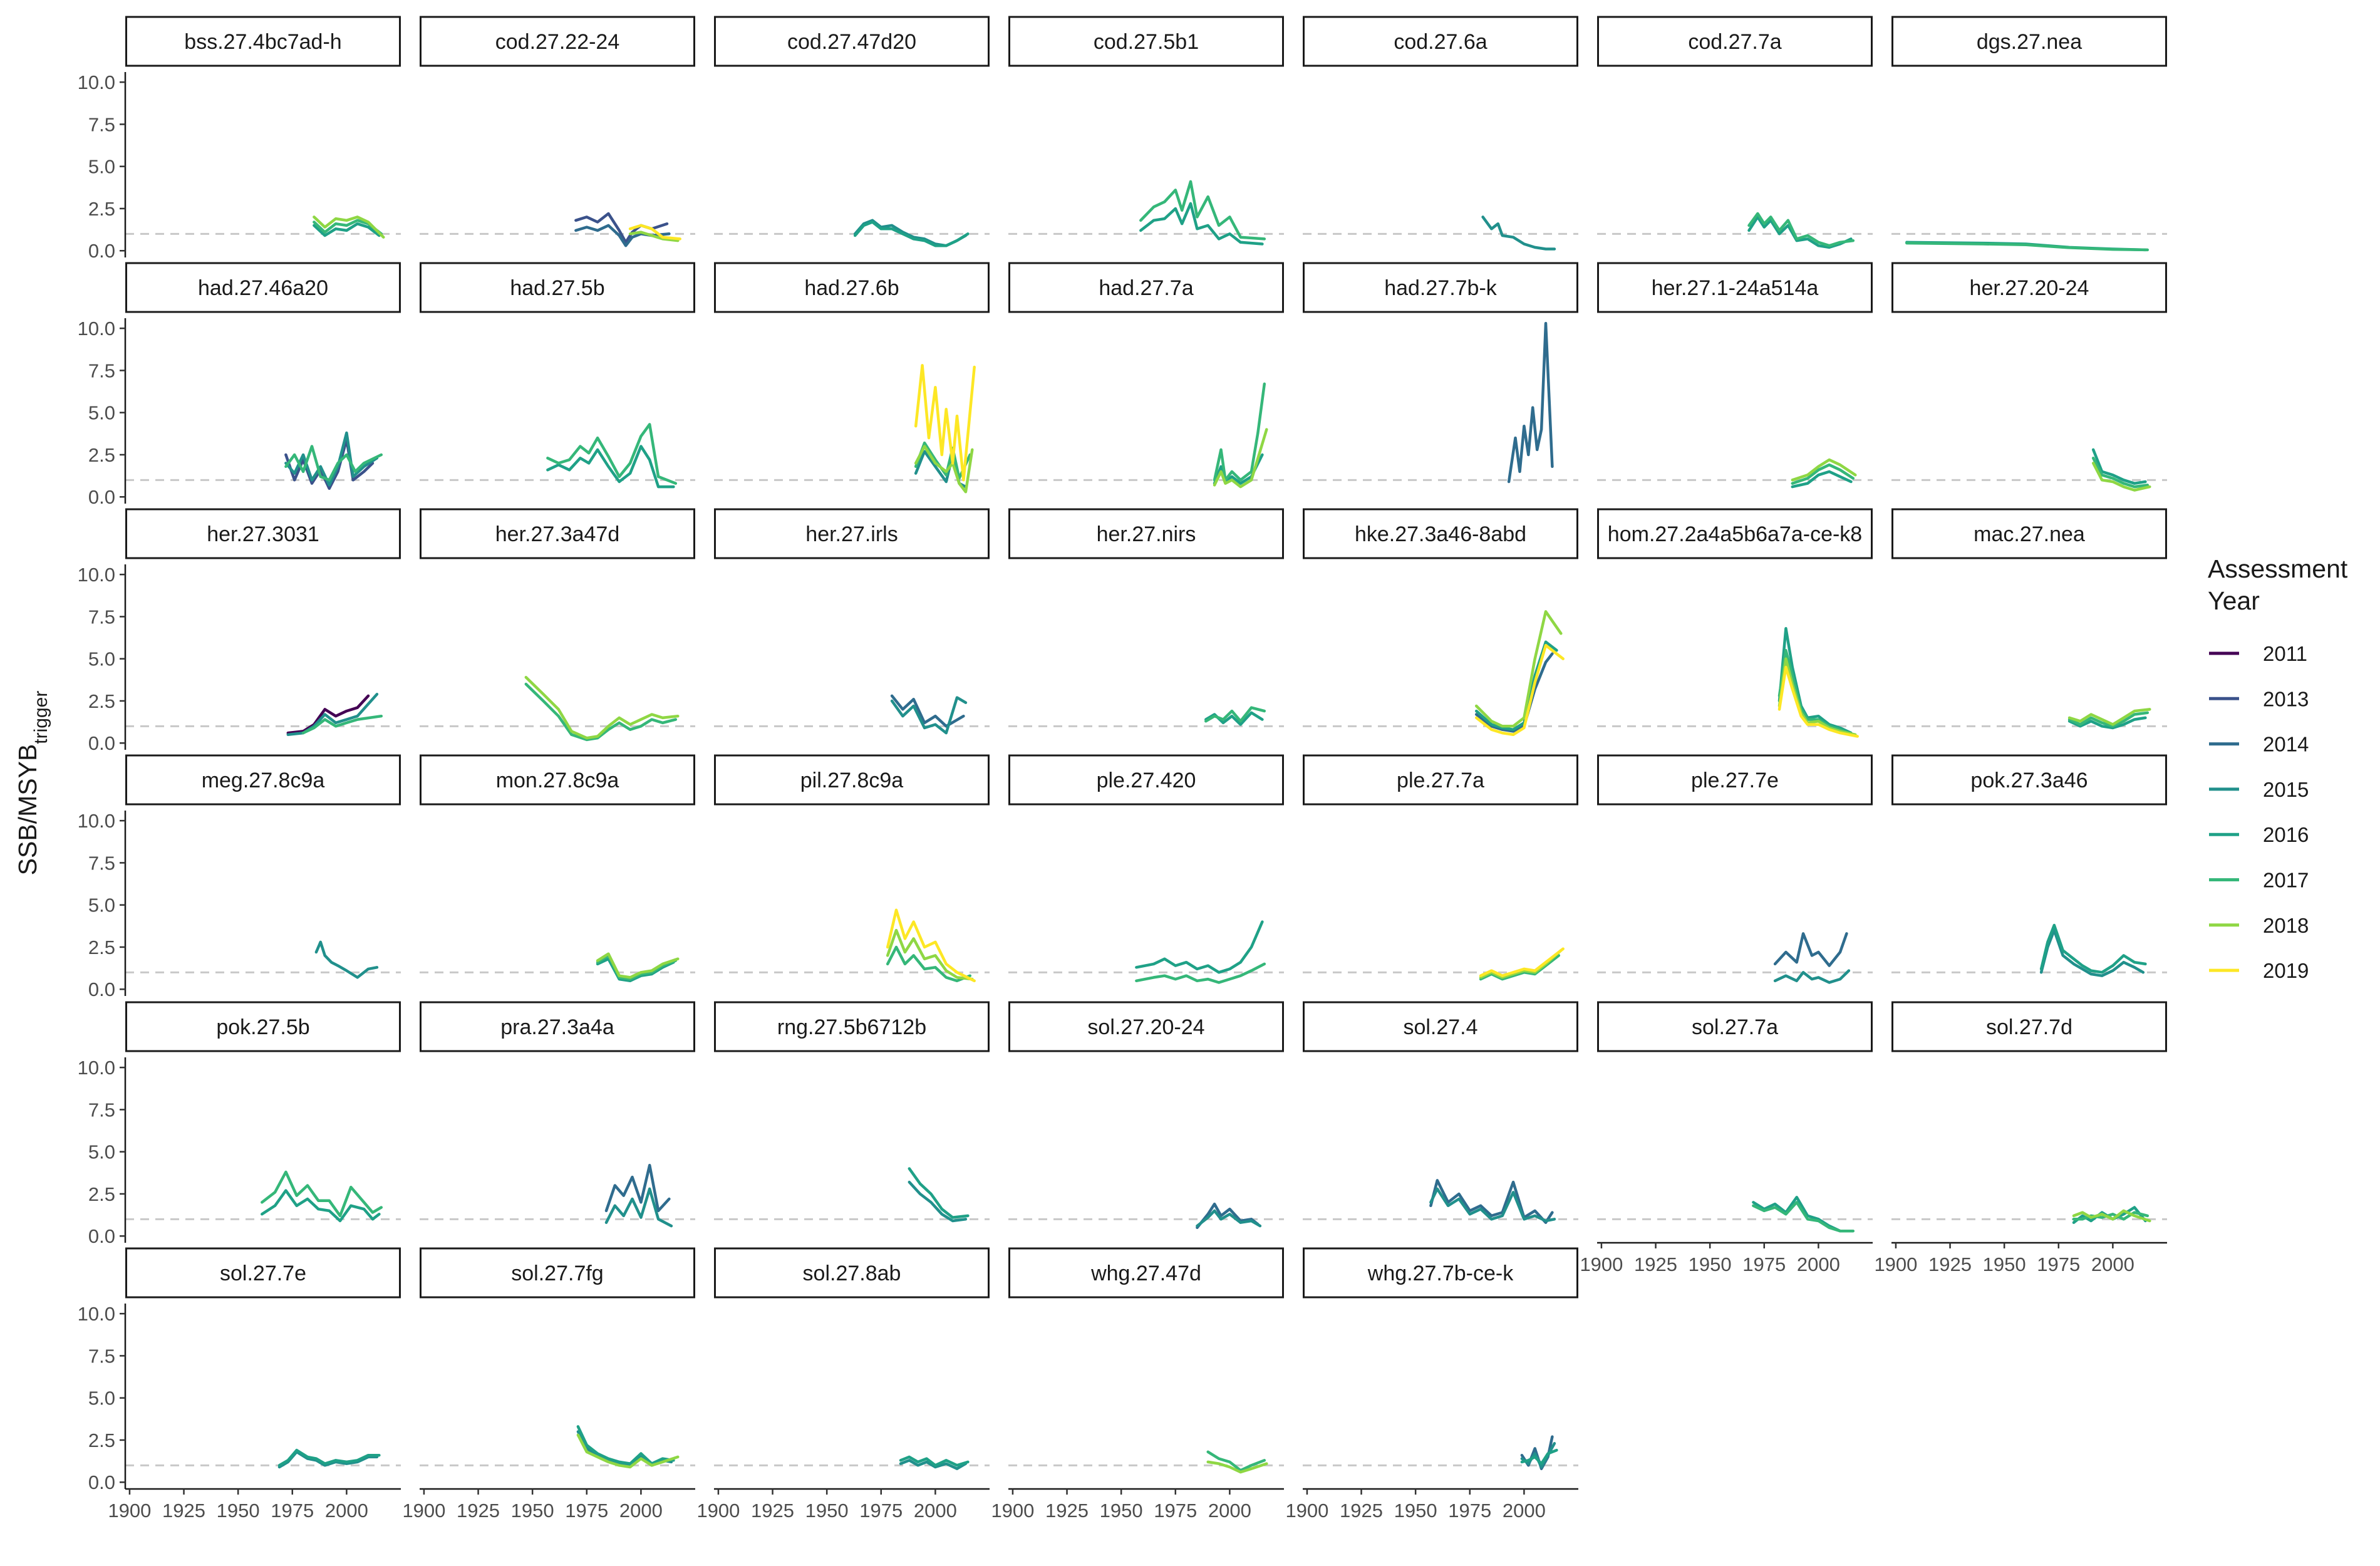  What do you see at coordinates (1735, 288) in the screenshot?
I see `facet-title: her.27.1-24a514a` at bounding box center [1735, 288].